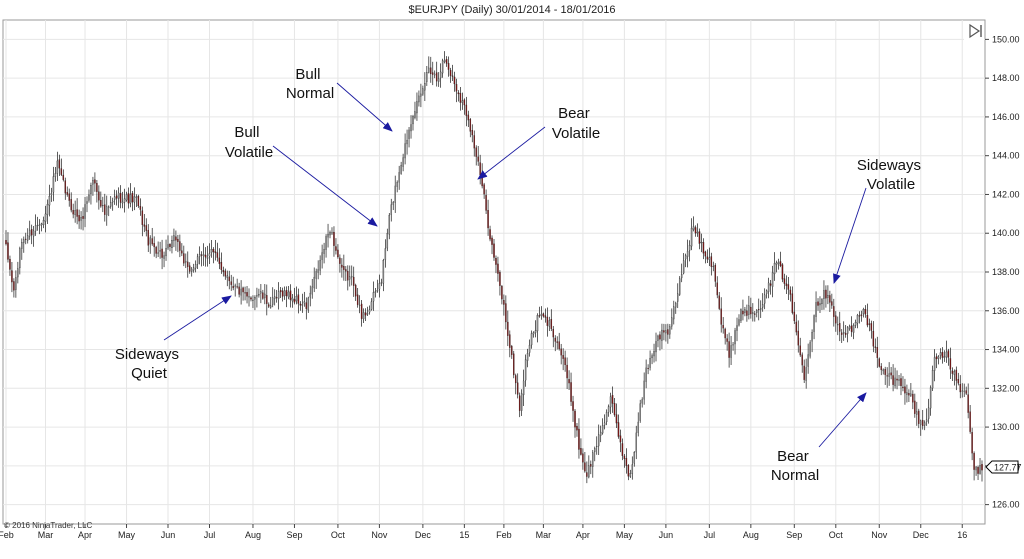 This screenshot has height=559, width=1024. What do you see at coordinates (974, 31) in the screenshot?
I see `scroll-end-button` at bounding box center [974, 31].